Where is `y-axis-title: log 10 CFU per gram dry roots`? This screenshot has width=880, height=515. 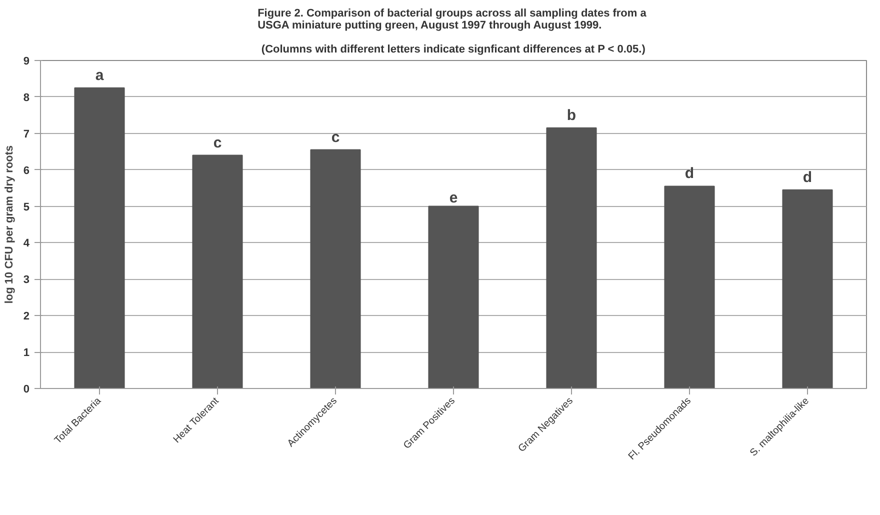 y-axis-title: log 10 CFU per gram dry roots is located at coordinates (9, 224).